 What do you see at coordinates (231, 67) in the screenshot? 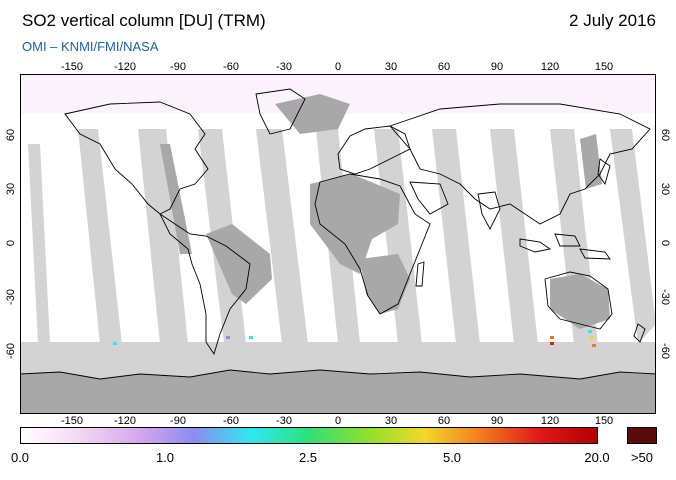
I see `lon-tick-top: -60` at bounding box center [231, 67].